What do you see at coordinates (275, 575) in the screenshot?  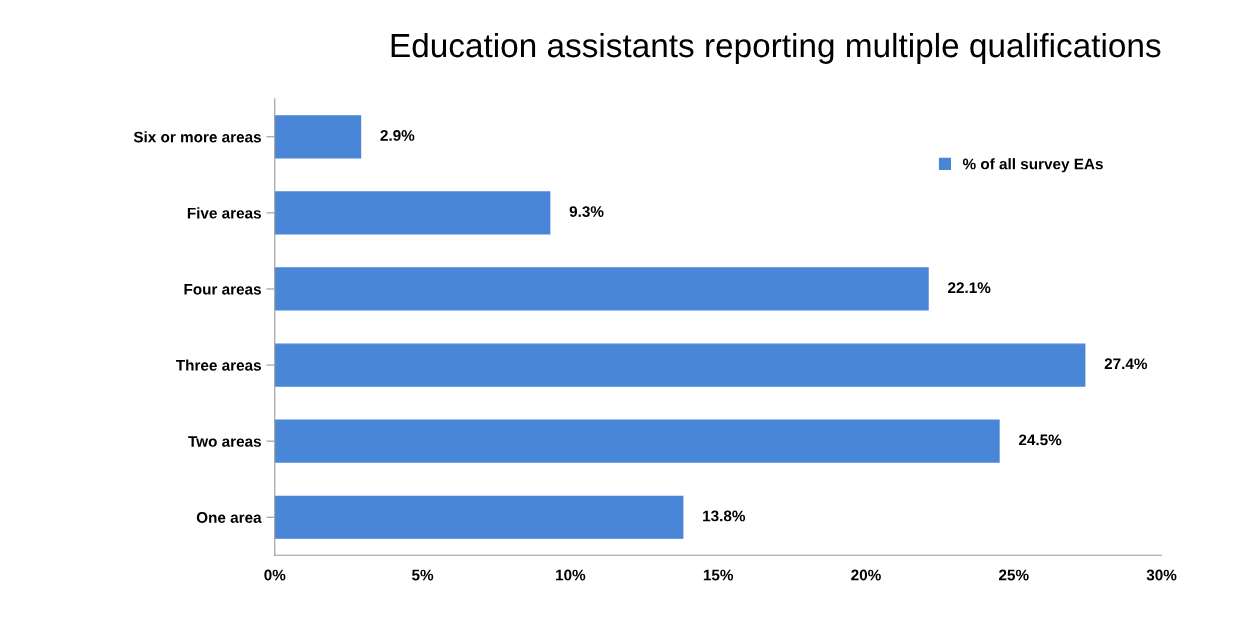 I see `x-tick-label: 0%` at bounding box center [275, 575].